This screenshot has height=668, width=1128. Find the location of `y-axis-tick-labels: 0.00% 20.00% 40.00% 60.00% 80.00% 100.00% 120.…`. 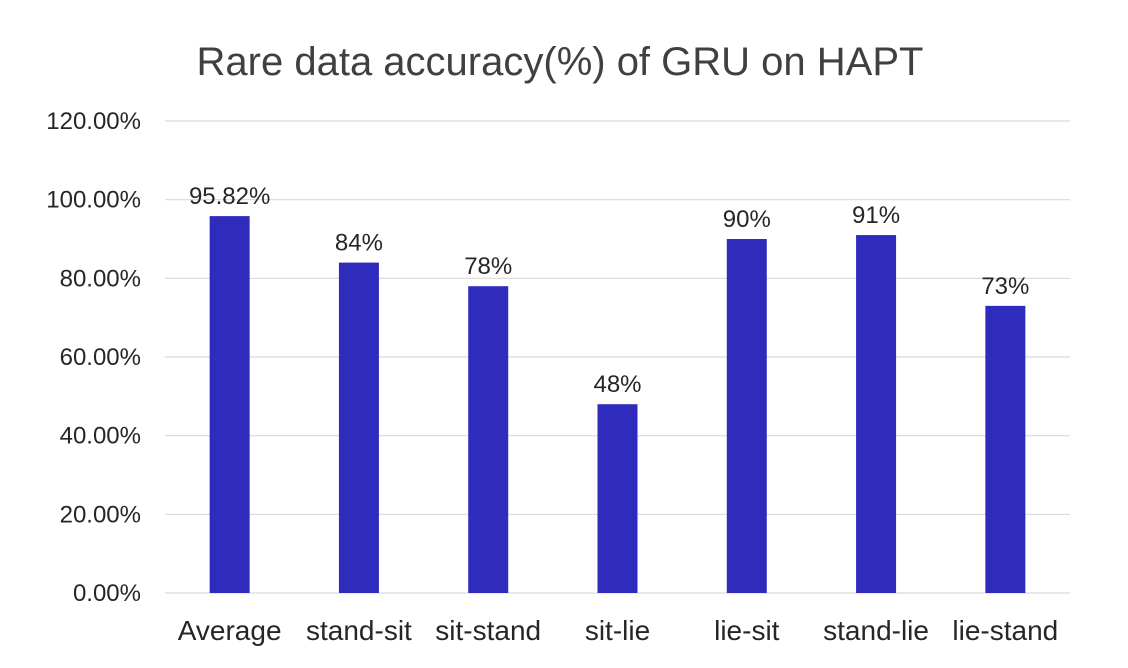

y-axis-tick-labels: 0.00% 20.00% 40.00% 60.00% 80.00% 100.00% 120.… is located at coordinates (93, 357).